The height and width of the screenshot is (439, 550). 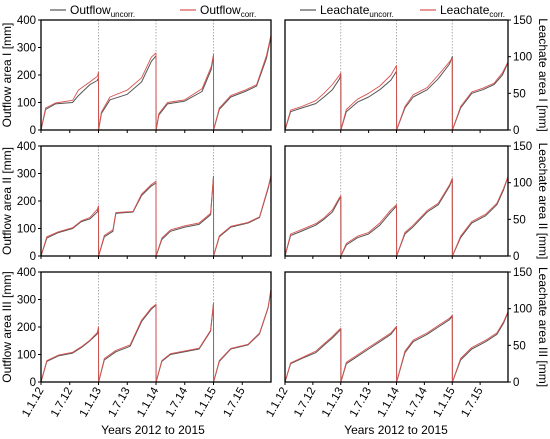 I want to click on series-line-uncorrected, so click(x=156, y=216).